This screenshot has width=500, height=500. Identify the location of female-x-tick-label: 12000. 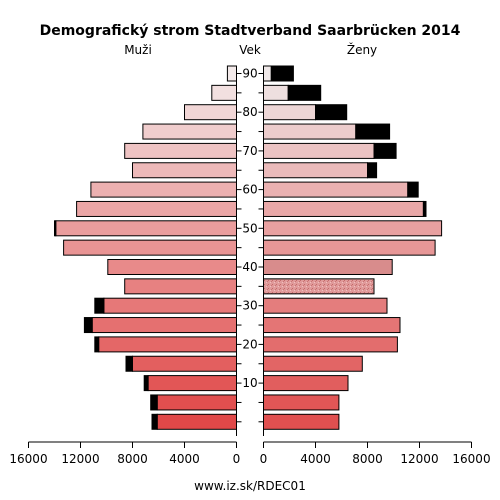
(419, 459).